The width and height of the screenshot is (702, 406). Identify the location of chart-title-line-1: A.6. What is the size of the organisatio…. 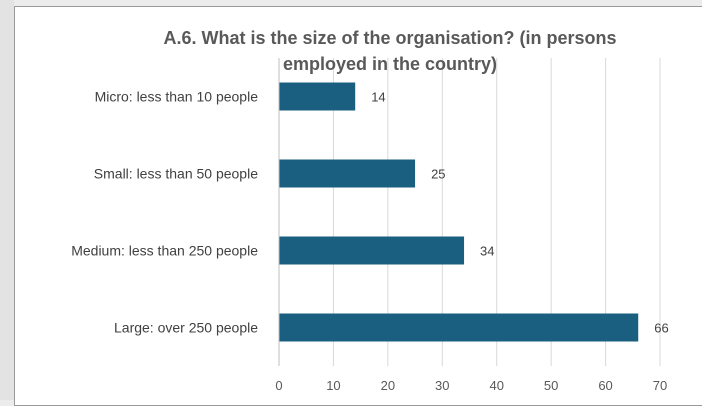
(389, 38).